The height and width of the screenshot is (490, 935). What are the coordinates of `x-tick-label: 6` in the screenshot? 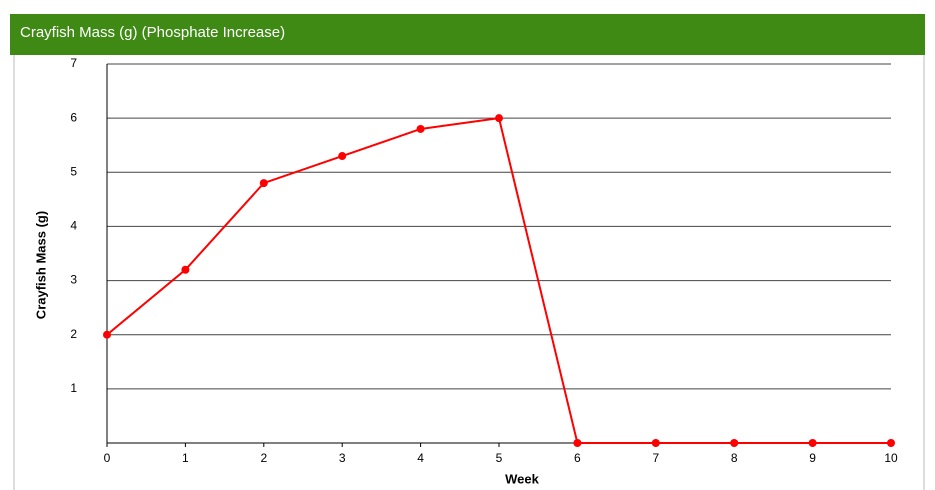 It's located at (577, 458).